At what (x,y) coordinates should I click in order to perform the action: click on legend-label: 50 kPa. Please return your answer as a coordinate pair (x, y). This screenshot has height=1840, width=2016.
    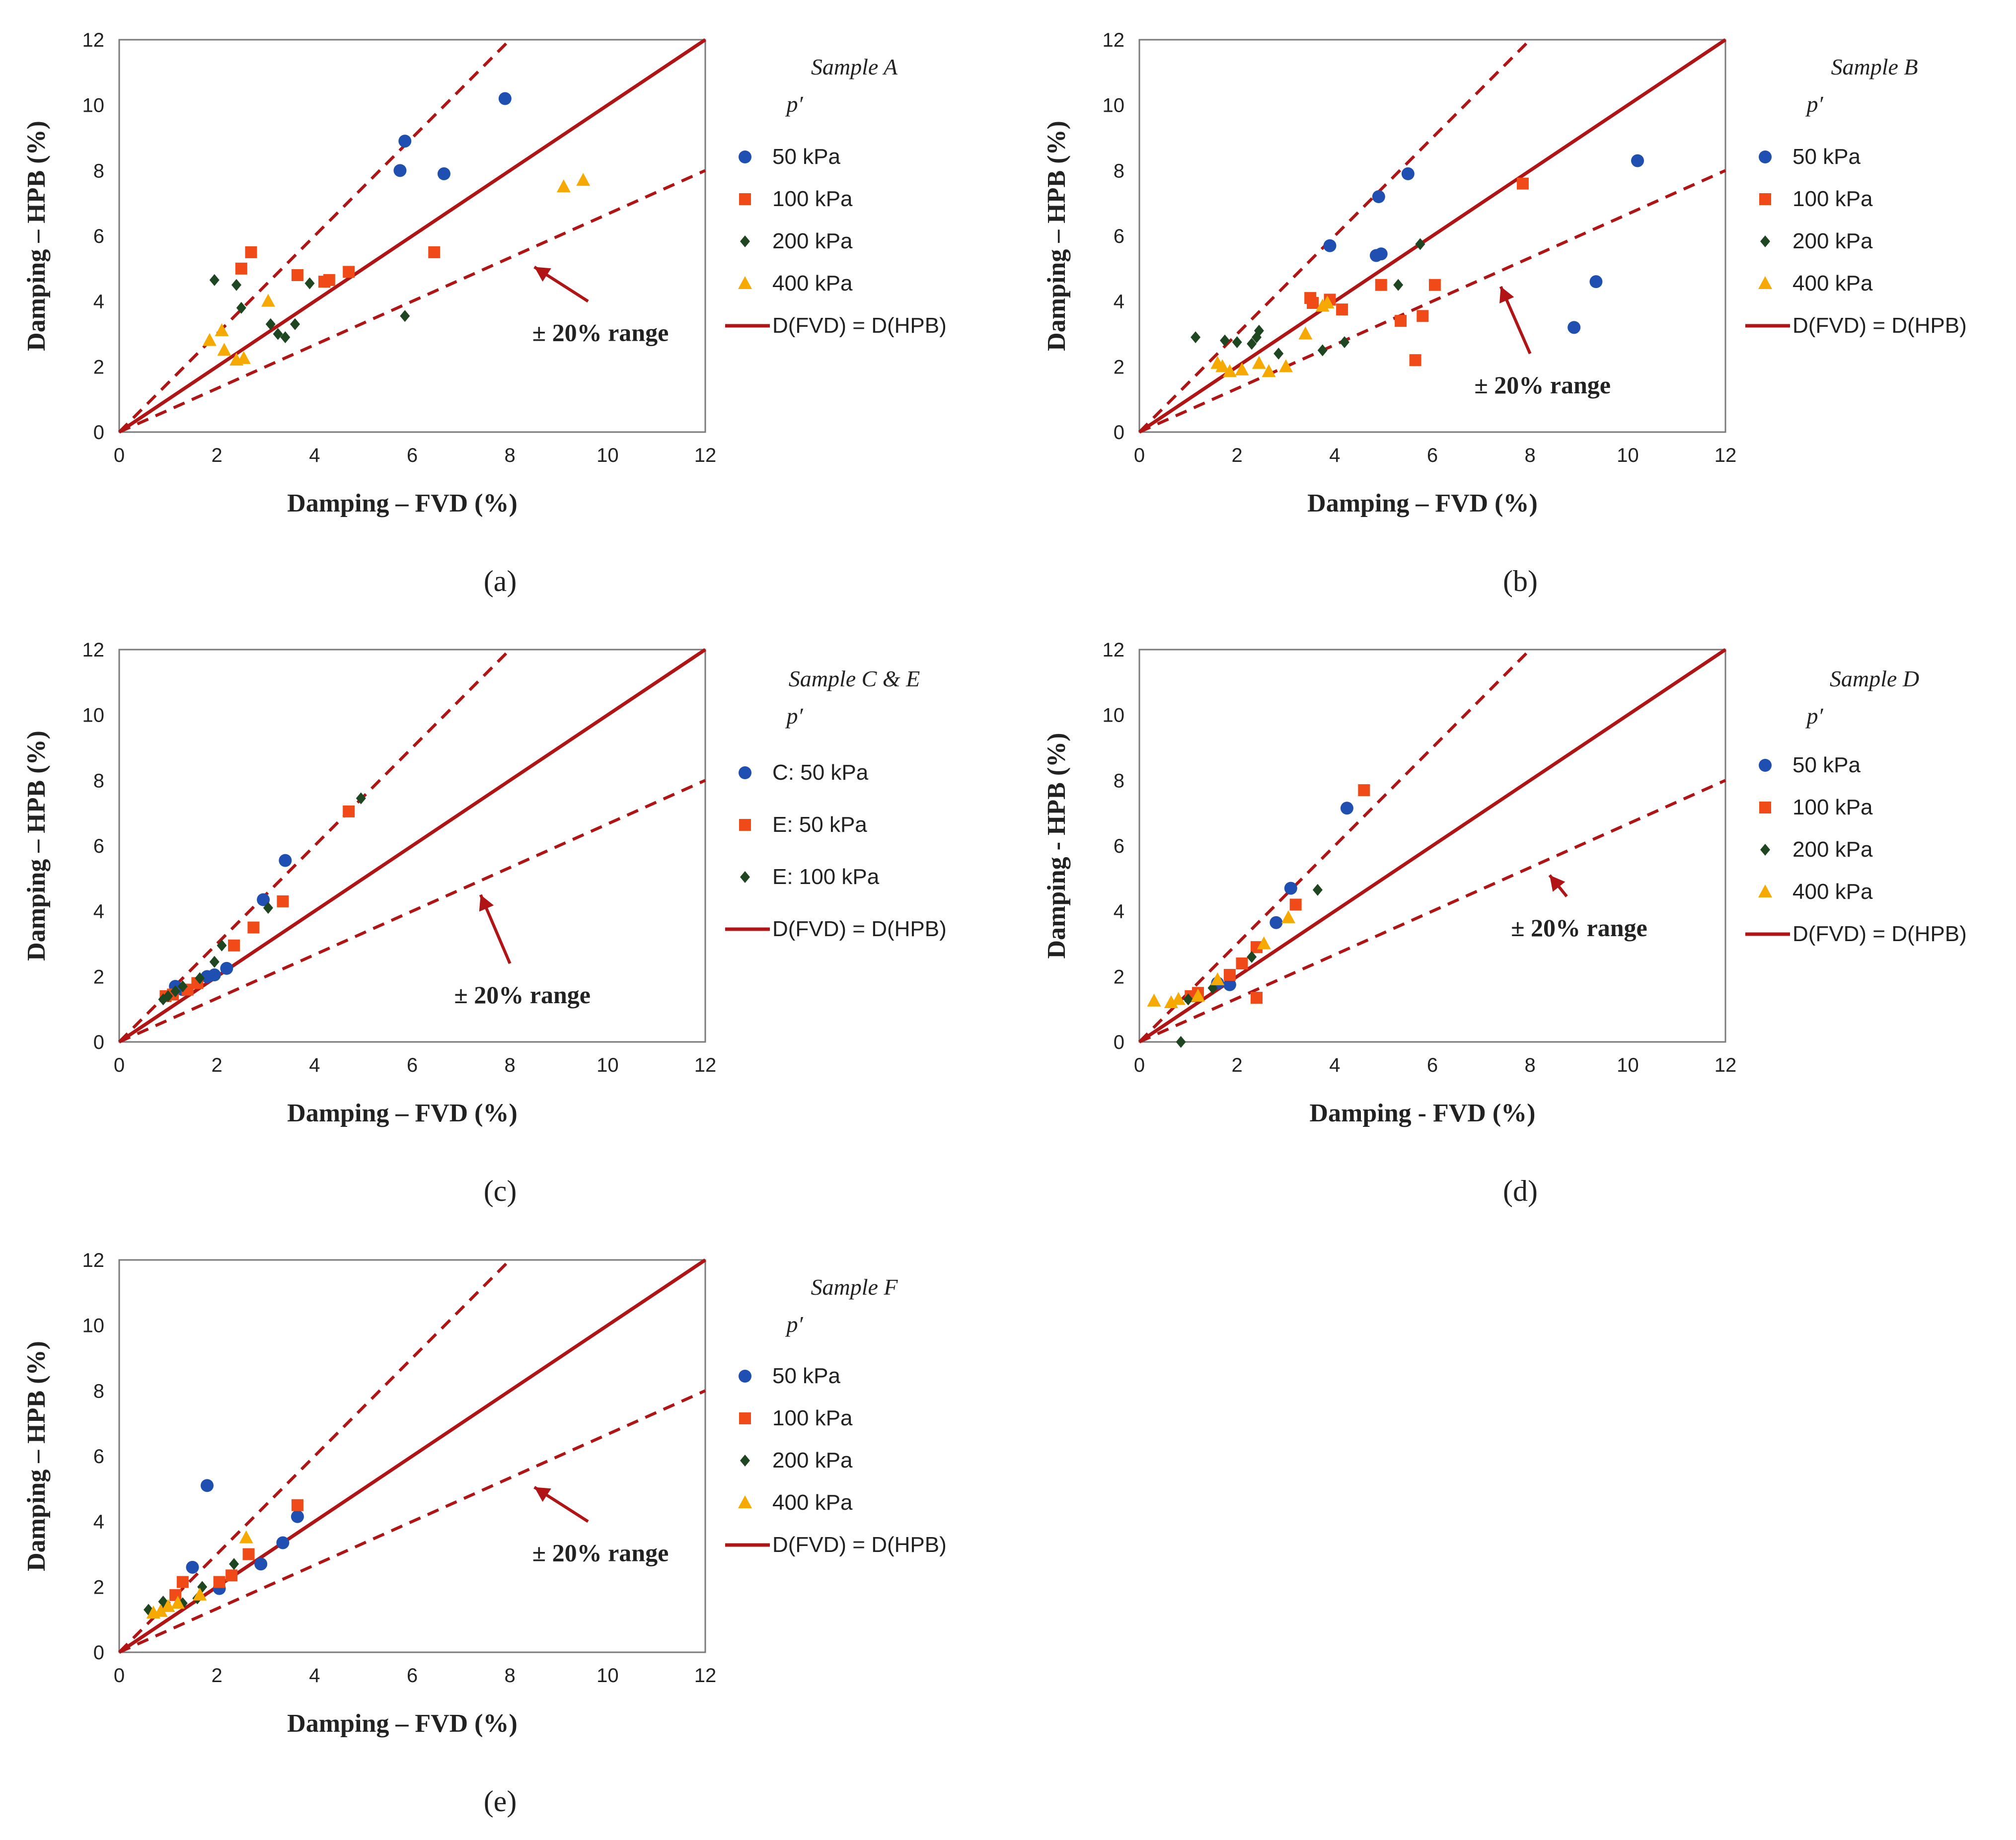
    Looking at the image, I should click on (1827, 765).